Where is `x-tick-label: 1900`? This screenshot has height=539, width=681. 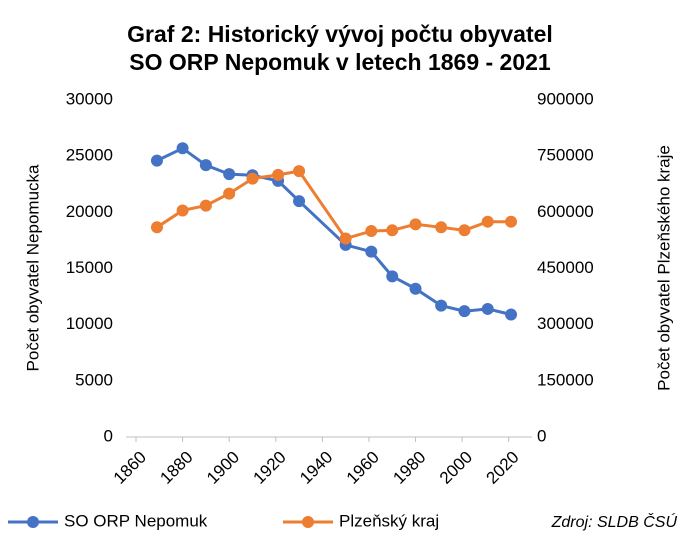
x-tick-label: 1900 is located at coordinates (223, 468).